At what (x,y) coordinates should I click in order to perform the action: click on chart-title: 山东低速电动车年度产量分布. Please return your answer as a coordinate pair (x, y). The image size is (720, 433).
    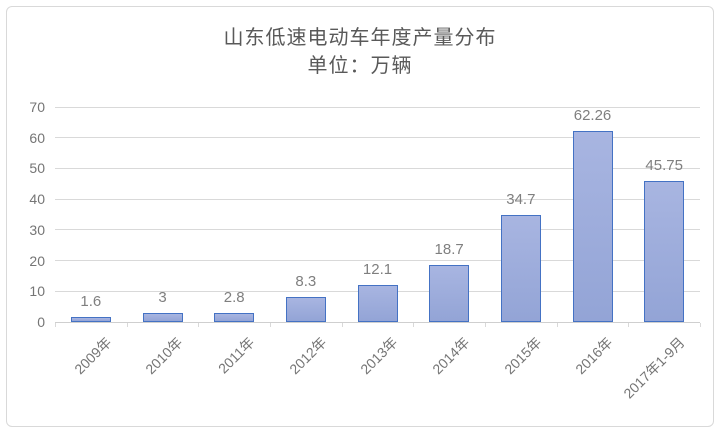
    Looking at the image, I should click on (360, 38).